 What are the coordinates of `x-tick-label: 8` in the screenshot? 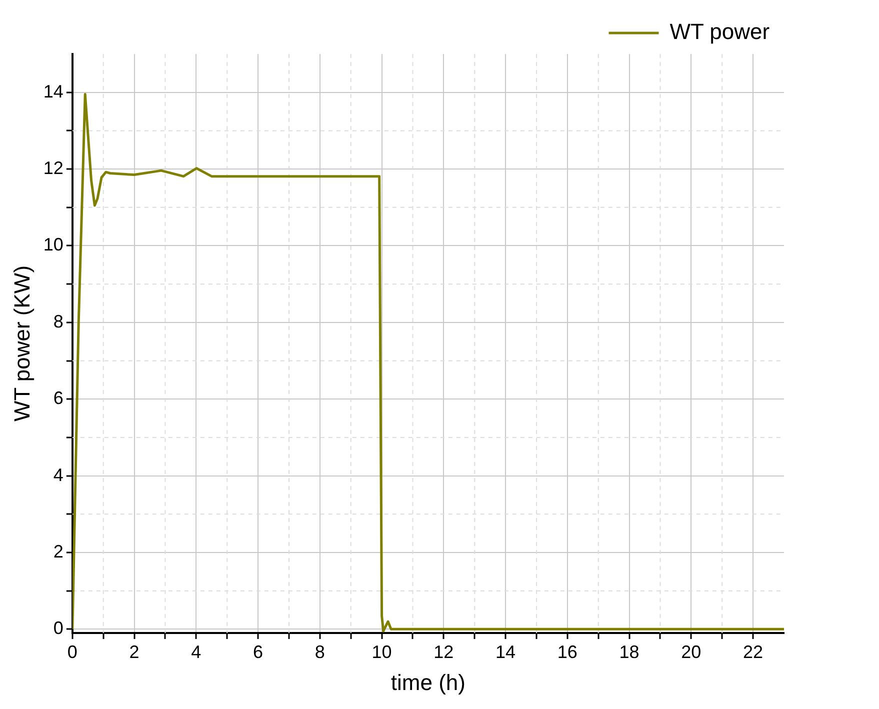 It's located at (319, 652).